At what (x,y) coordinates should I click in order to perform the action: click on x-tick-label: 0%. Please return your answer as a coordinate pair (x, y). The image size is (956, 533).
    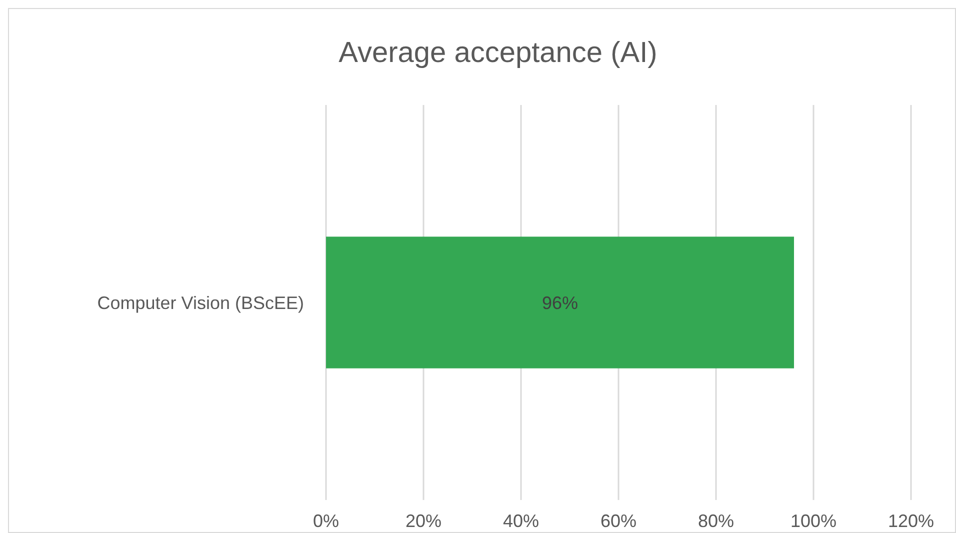
    Looking at the image, I should click on (326, 521).